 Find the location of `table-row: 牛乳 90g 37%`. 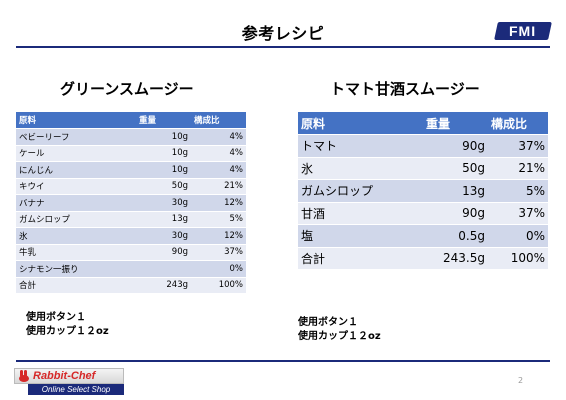

table-row: 牛乳 90g 37% is located at coordinates (131, 252).